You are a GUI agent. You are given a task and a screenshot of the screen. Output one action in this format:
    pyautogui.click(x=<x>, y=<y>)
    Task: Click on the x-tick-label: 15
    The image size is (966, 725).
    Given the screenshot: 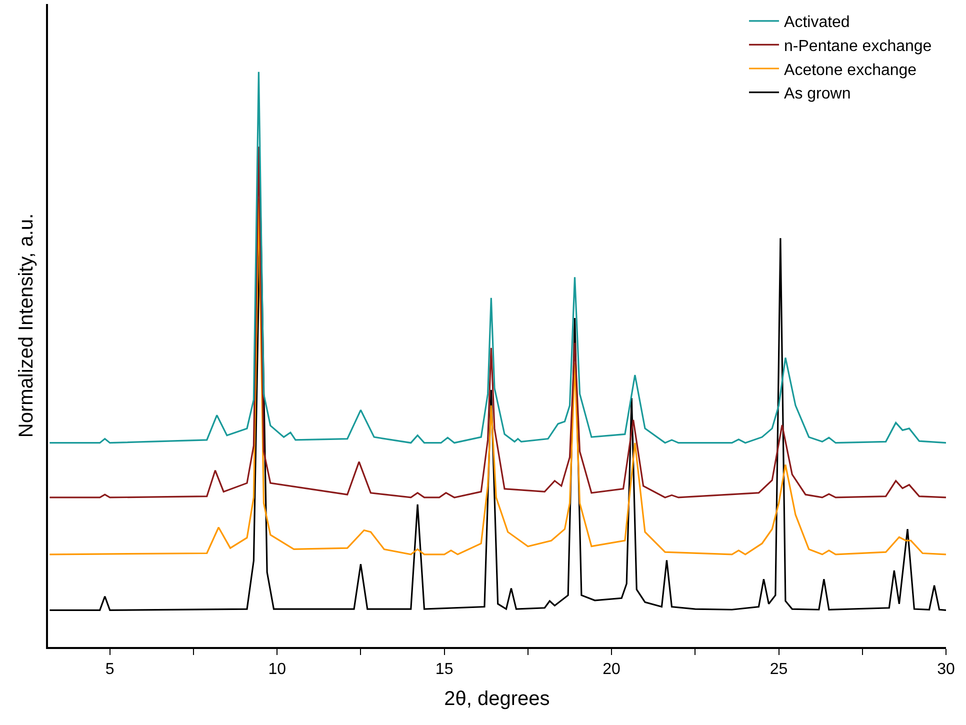 What is the action you would take?
    pyautogui.click(x=444, y=669)
    